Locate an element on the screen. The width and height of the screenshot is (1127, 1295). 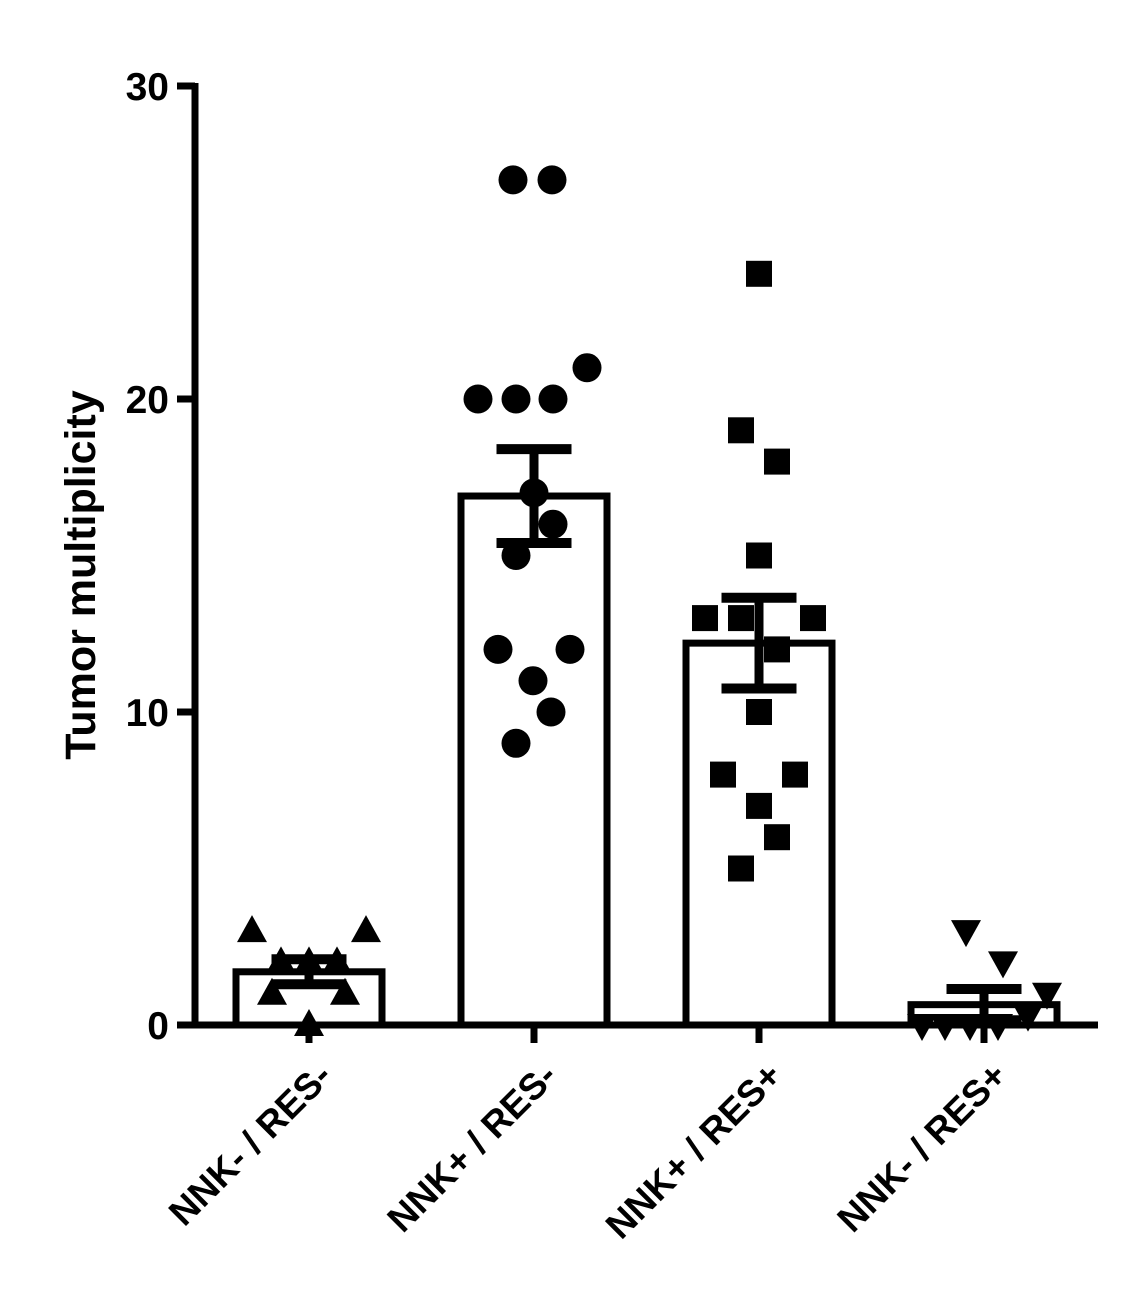
y-axis-title: Tumor multiplicity is located at coordinates (81, 575).